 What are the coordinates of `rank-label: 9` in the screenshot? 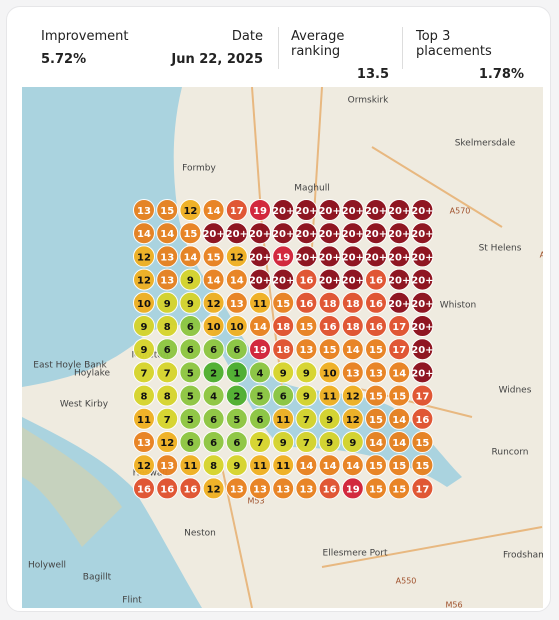 It's located at (236, 466).